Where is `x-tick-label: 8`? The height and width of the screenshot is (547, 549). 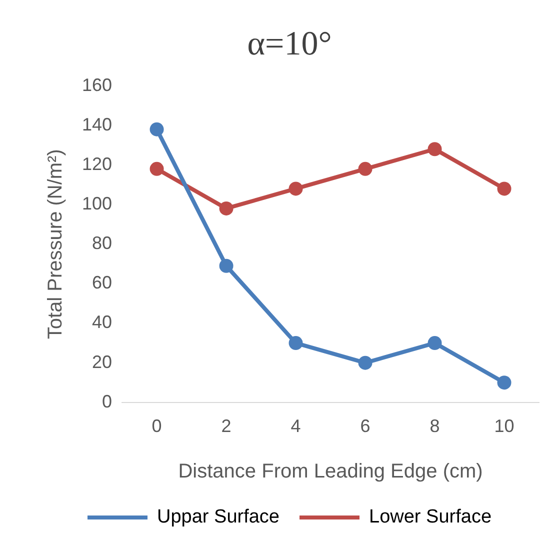
x-tick-label: 8 is located at coordinates (435, 426).